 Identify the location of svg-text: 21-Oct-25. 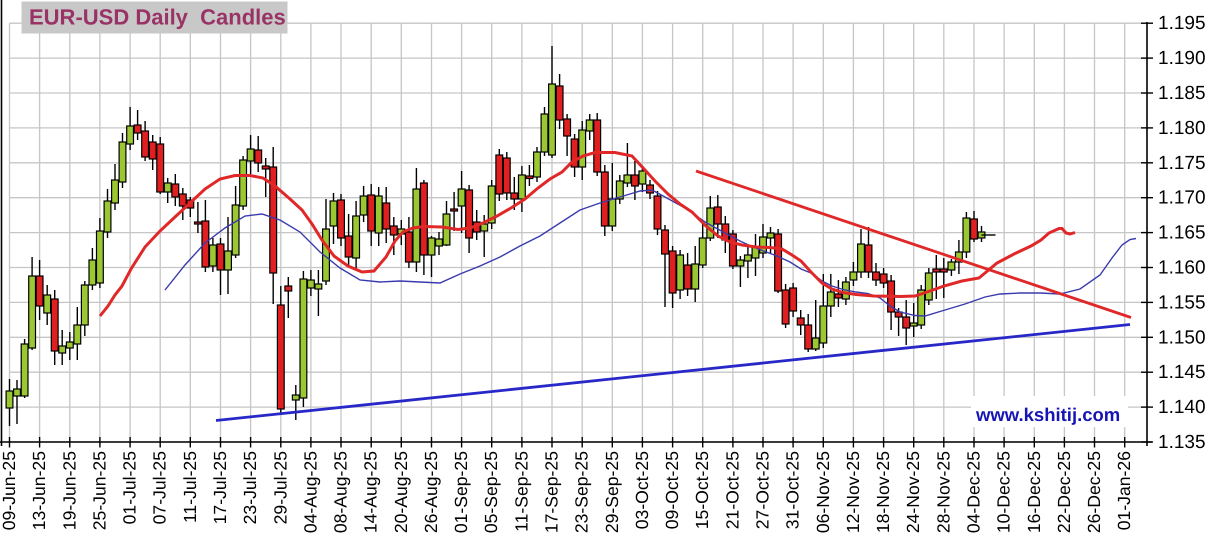
(732, 490).